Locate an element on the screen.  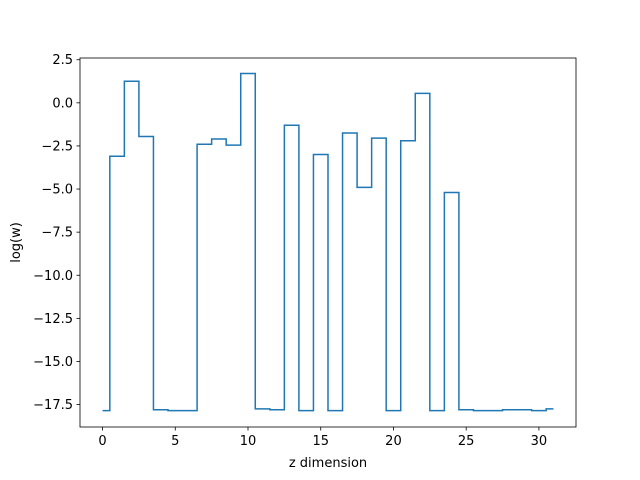
y-tick-label: −10.0 is located at coordinates (53, 276).